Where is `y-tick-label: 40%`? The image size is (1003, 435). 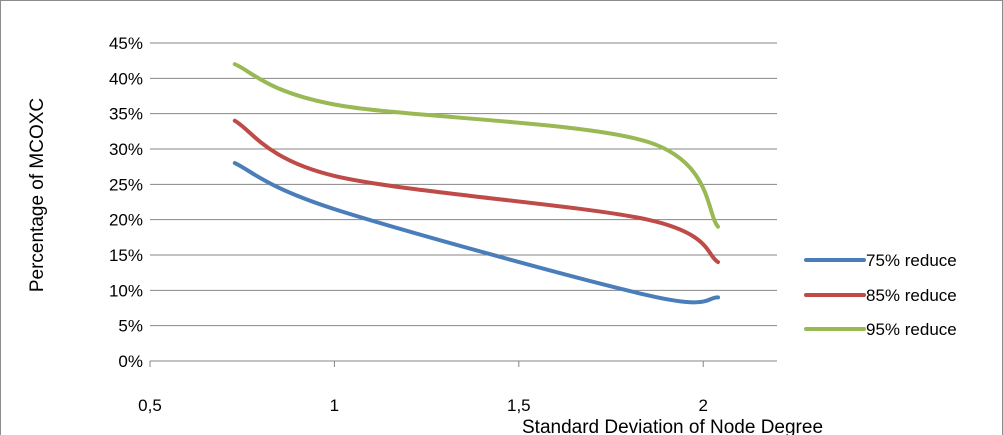
y-tick-label: 40% is located at coordinates (126, 78).